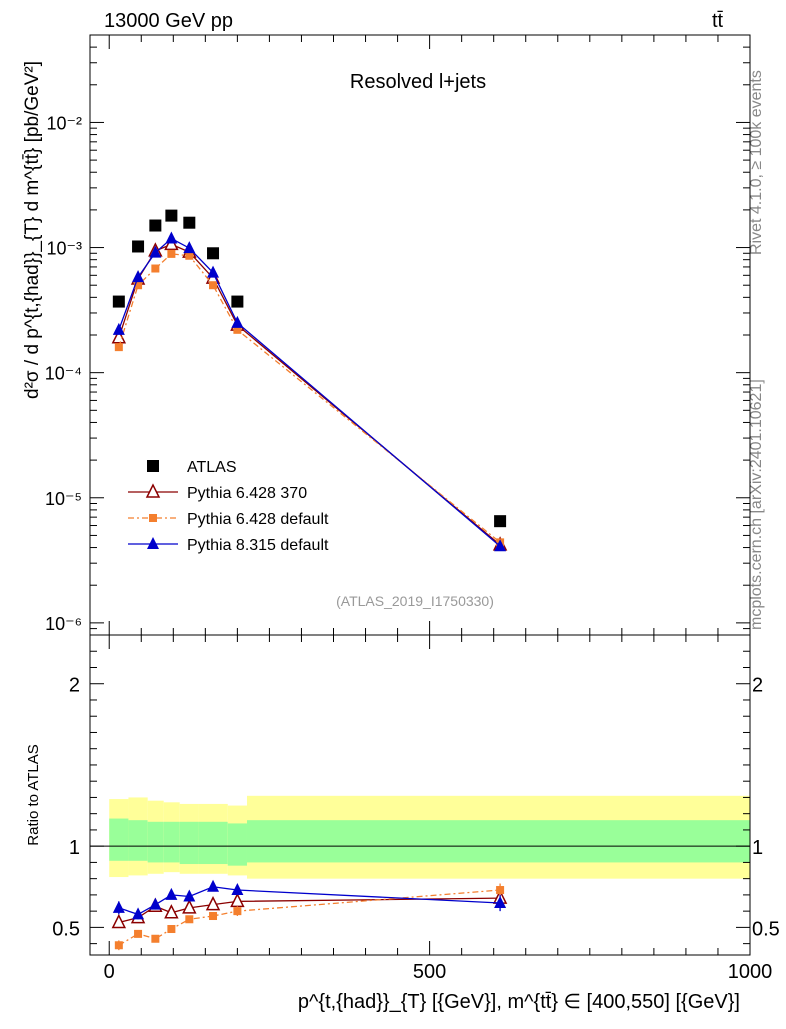  Describe the element at coordinates (757, 686) in the screenshot. I see `ratio-y-tick-label-right: 2` at that location.